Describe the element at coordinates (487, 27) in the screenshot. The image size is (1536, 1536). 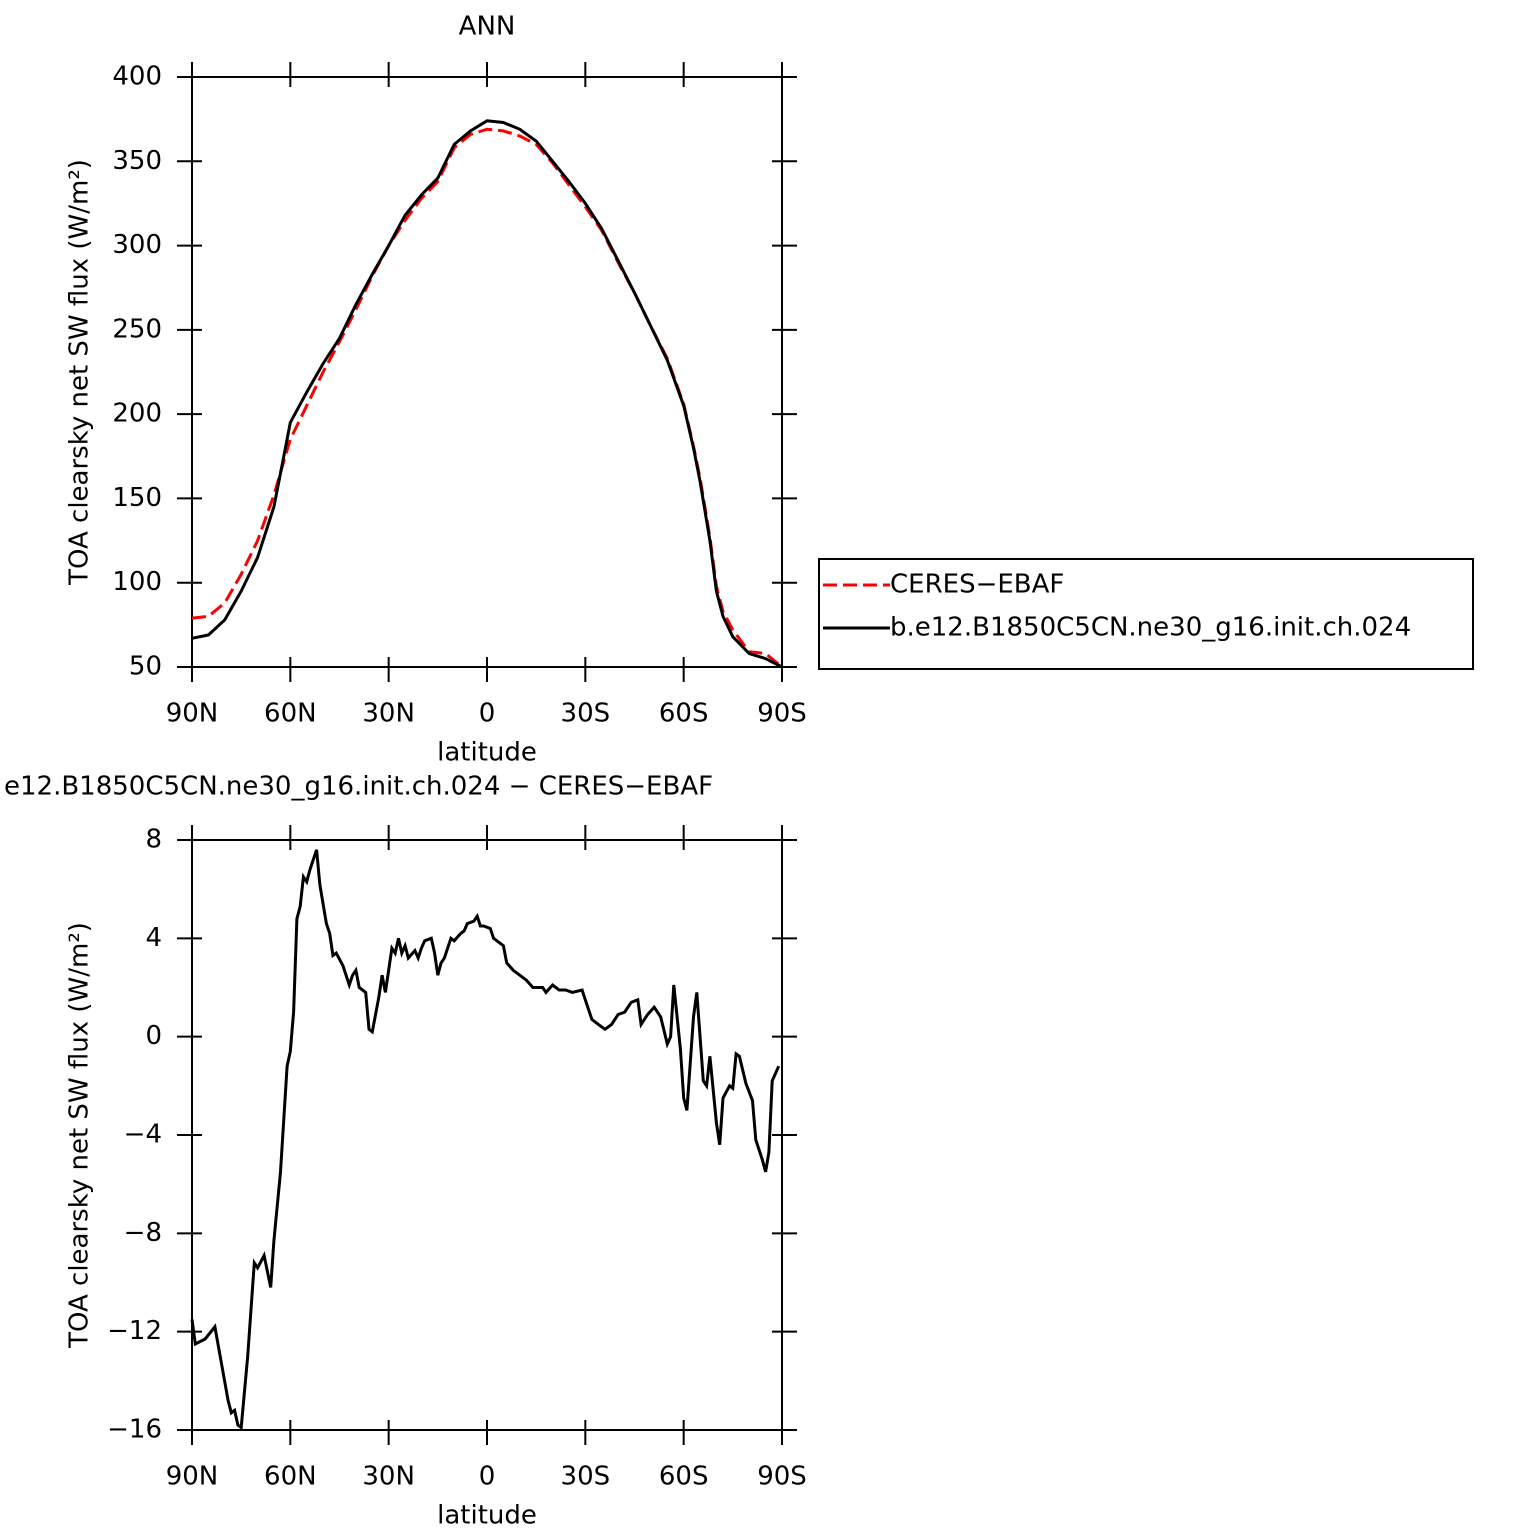
I see `chart-title: ANN` at that location.